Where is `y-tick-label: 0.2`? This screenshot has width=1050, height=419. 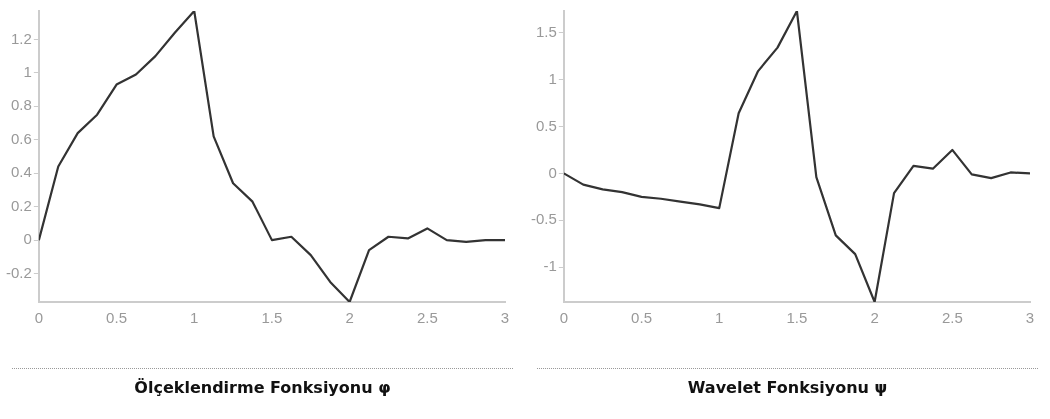 y-tick-label: 0.2 is located at coordinates (21, 205).